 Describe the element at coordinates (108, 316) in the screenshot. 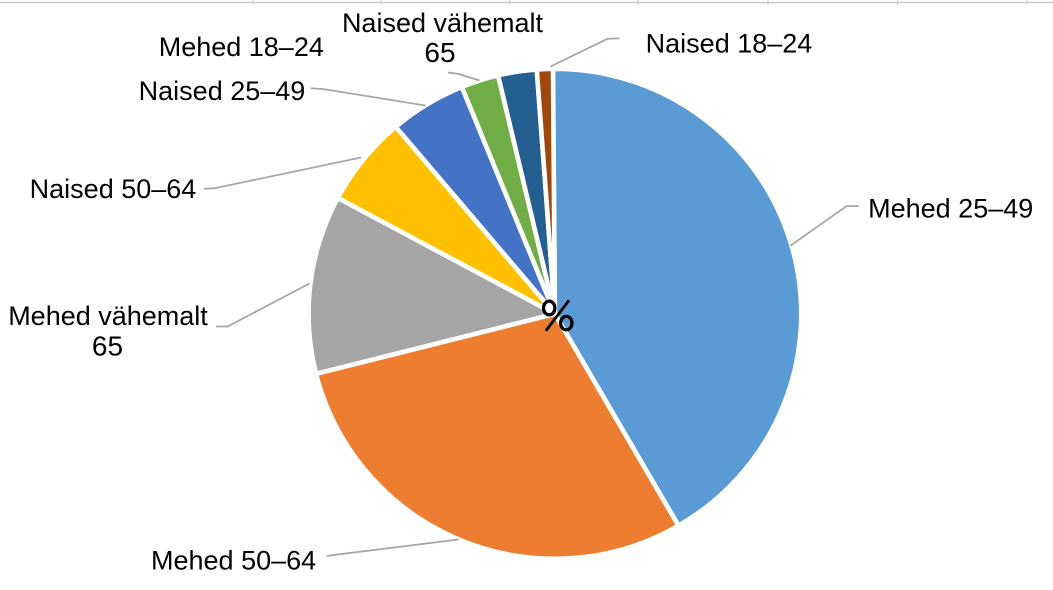

I see `svg-text: Mehed vähemalt` at that location.